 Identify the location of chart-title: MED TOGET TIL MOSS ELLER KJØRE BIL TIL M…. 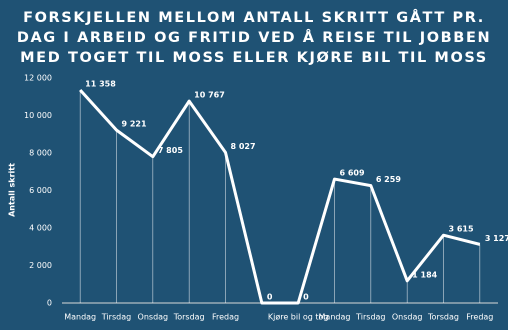
(254, 58).